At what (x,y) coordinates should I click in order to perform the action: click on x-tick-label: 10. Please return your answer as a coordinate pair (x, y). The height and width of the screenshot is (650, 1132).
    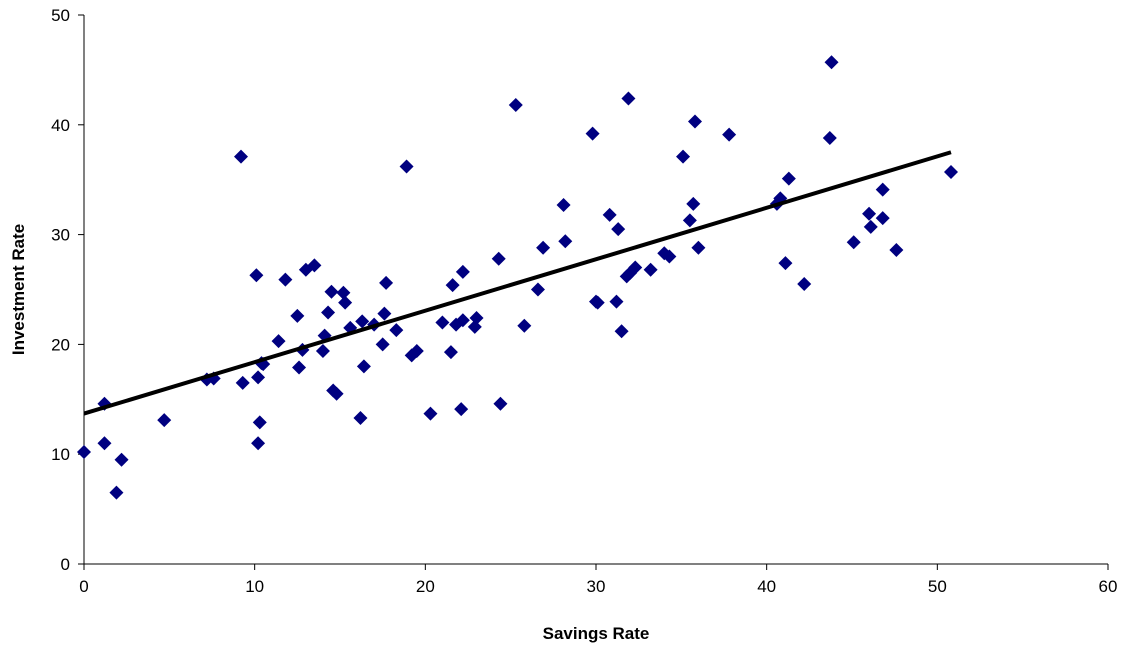
    Looking at the image, I should click on (254, 586).